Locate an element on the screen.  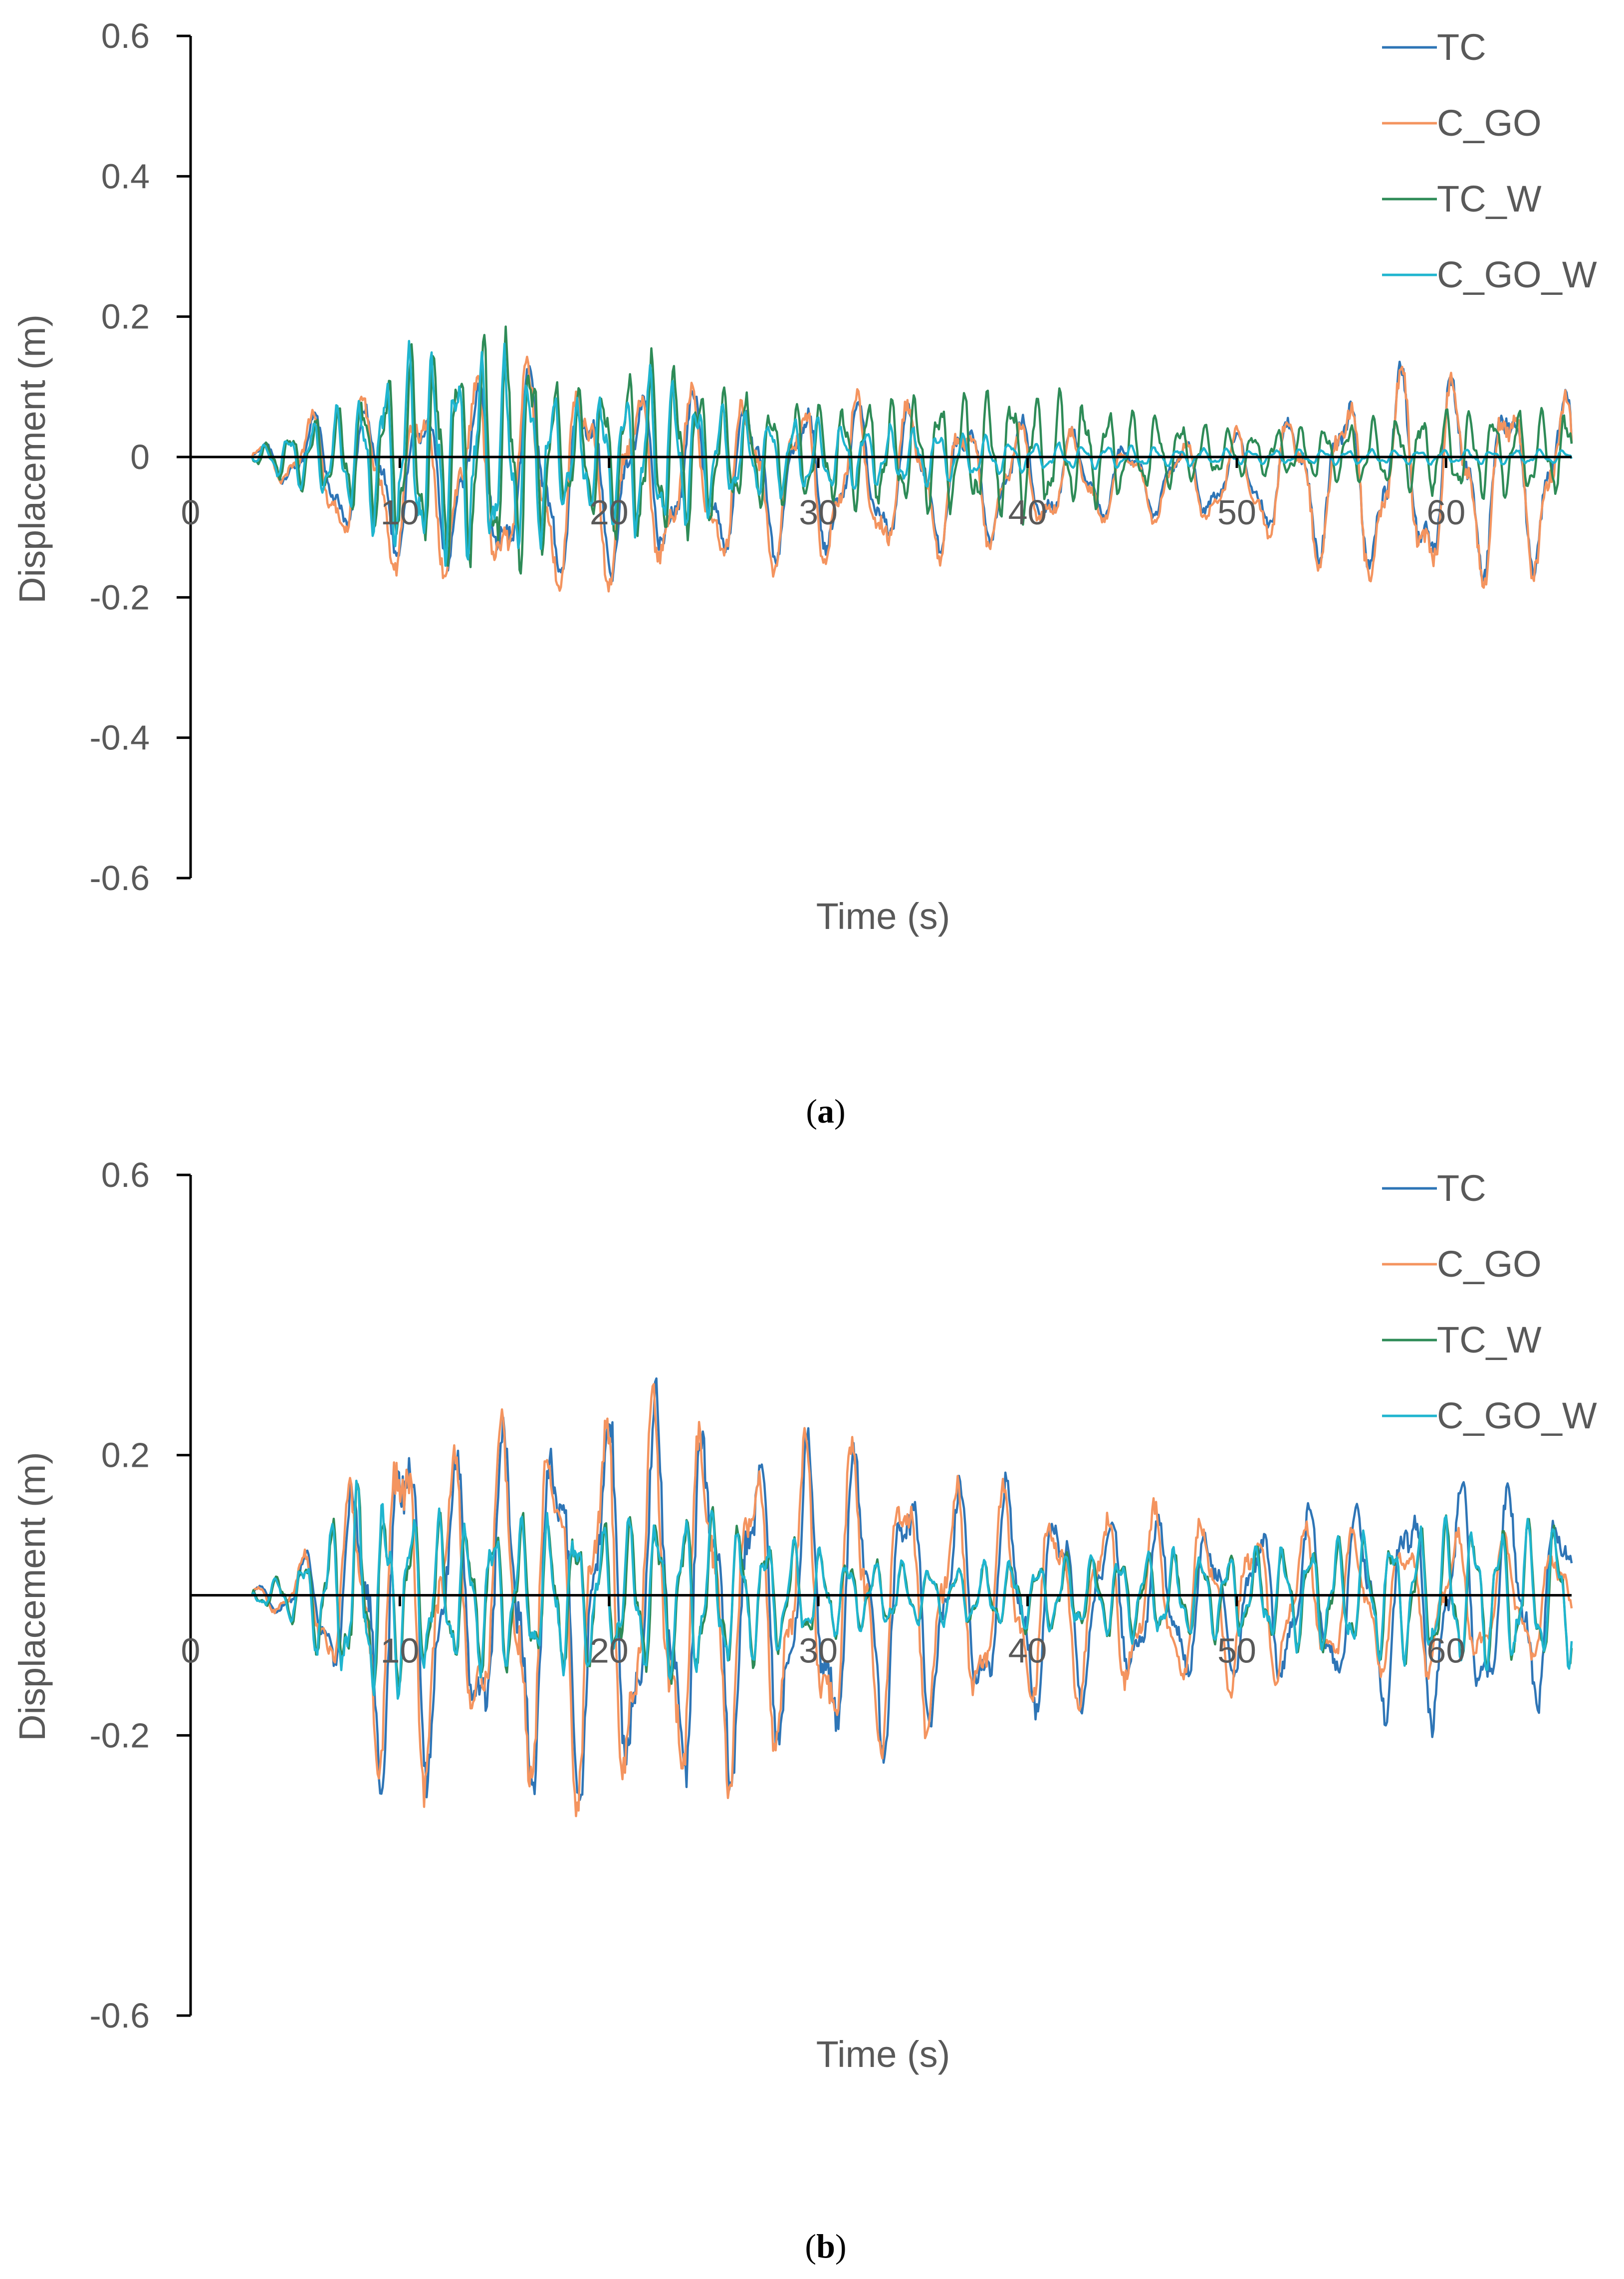
panel-b-legend: TC C_GO TC_W C_GO_W is located at coordinates (1489, 1301).